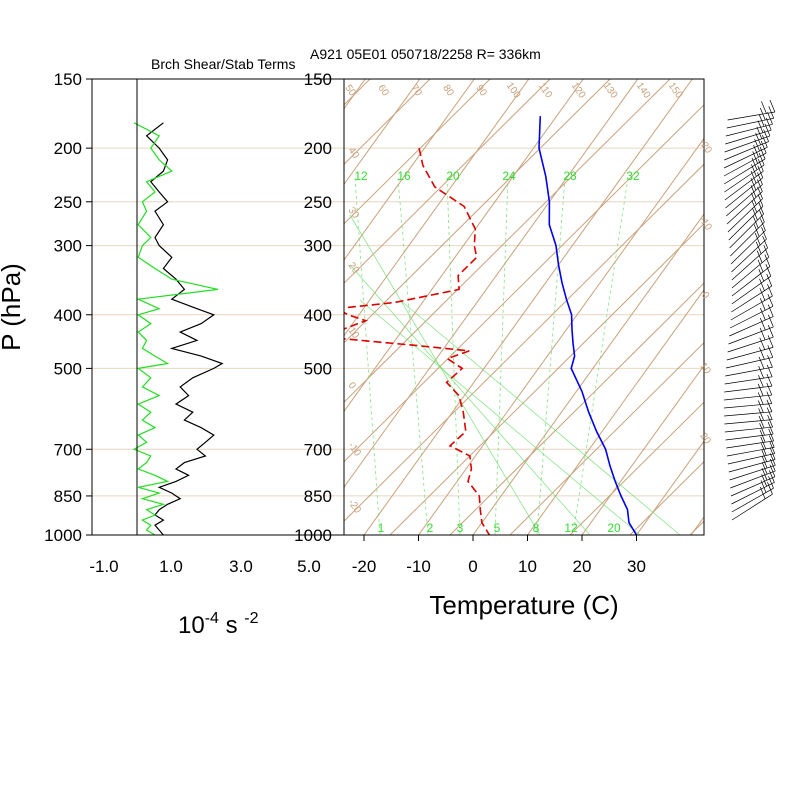 This screenshot has width=800, height=800. I want to click on dry-adiabat-label: 110, so click(545, 91).